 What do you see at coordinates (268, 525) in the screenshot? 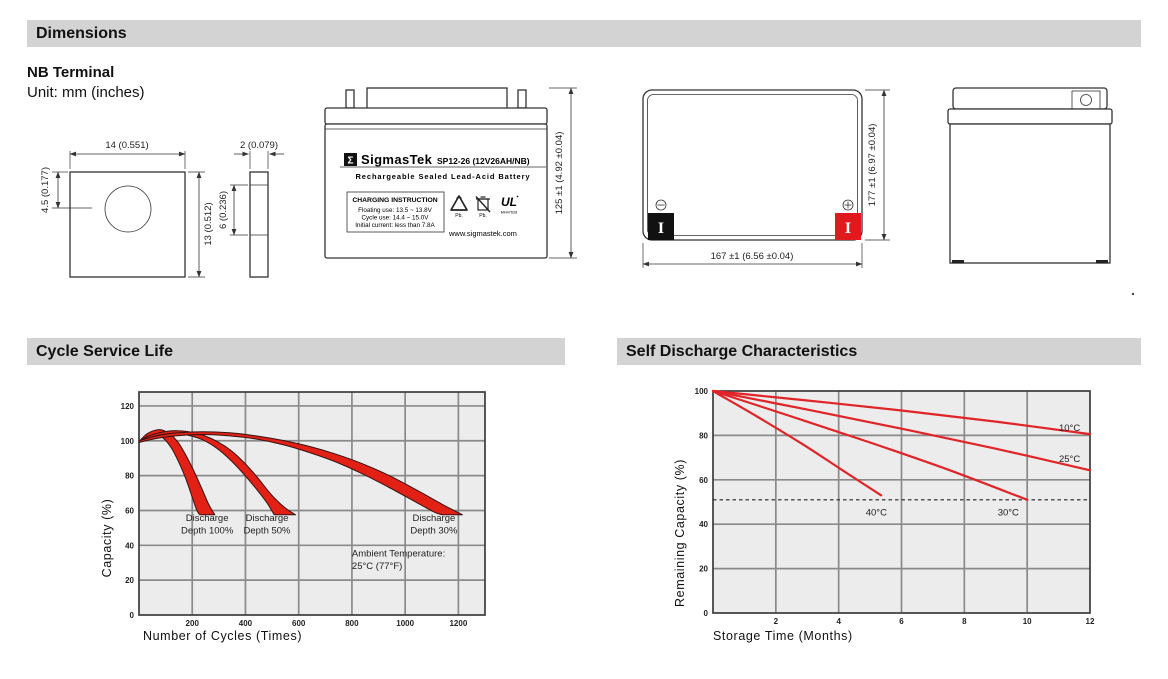
I see `annotation: Discharge Depth 50%` at bounding box center [268, 525].